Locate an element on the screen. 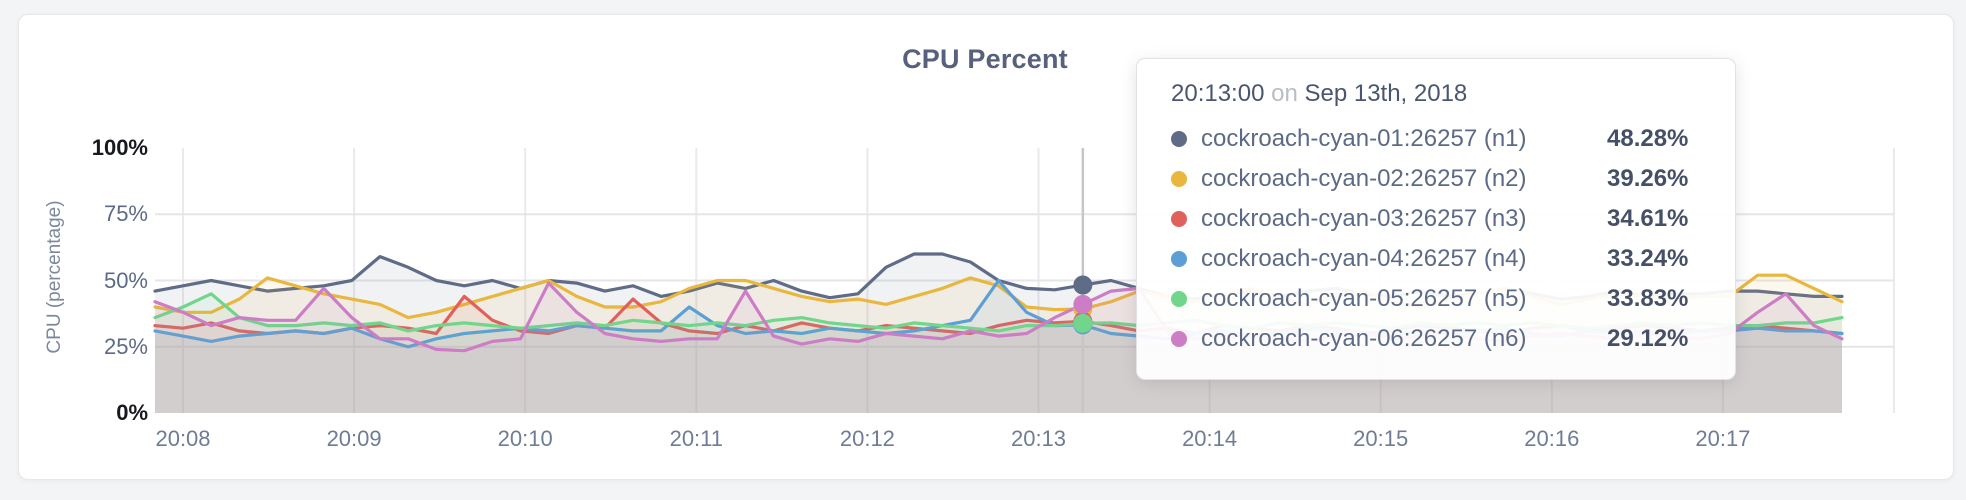  tooltip-time: 20:13:00 is located at coordinates (1218, 93).